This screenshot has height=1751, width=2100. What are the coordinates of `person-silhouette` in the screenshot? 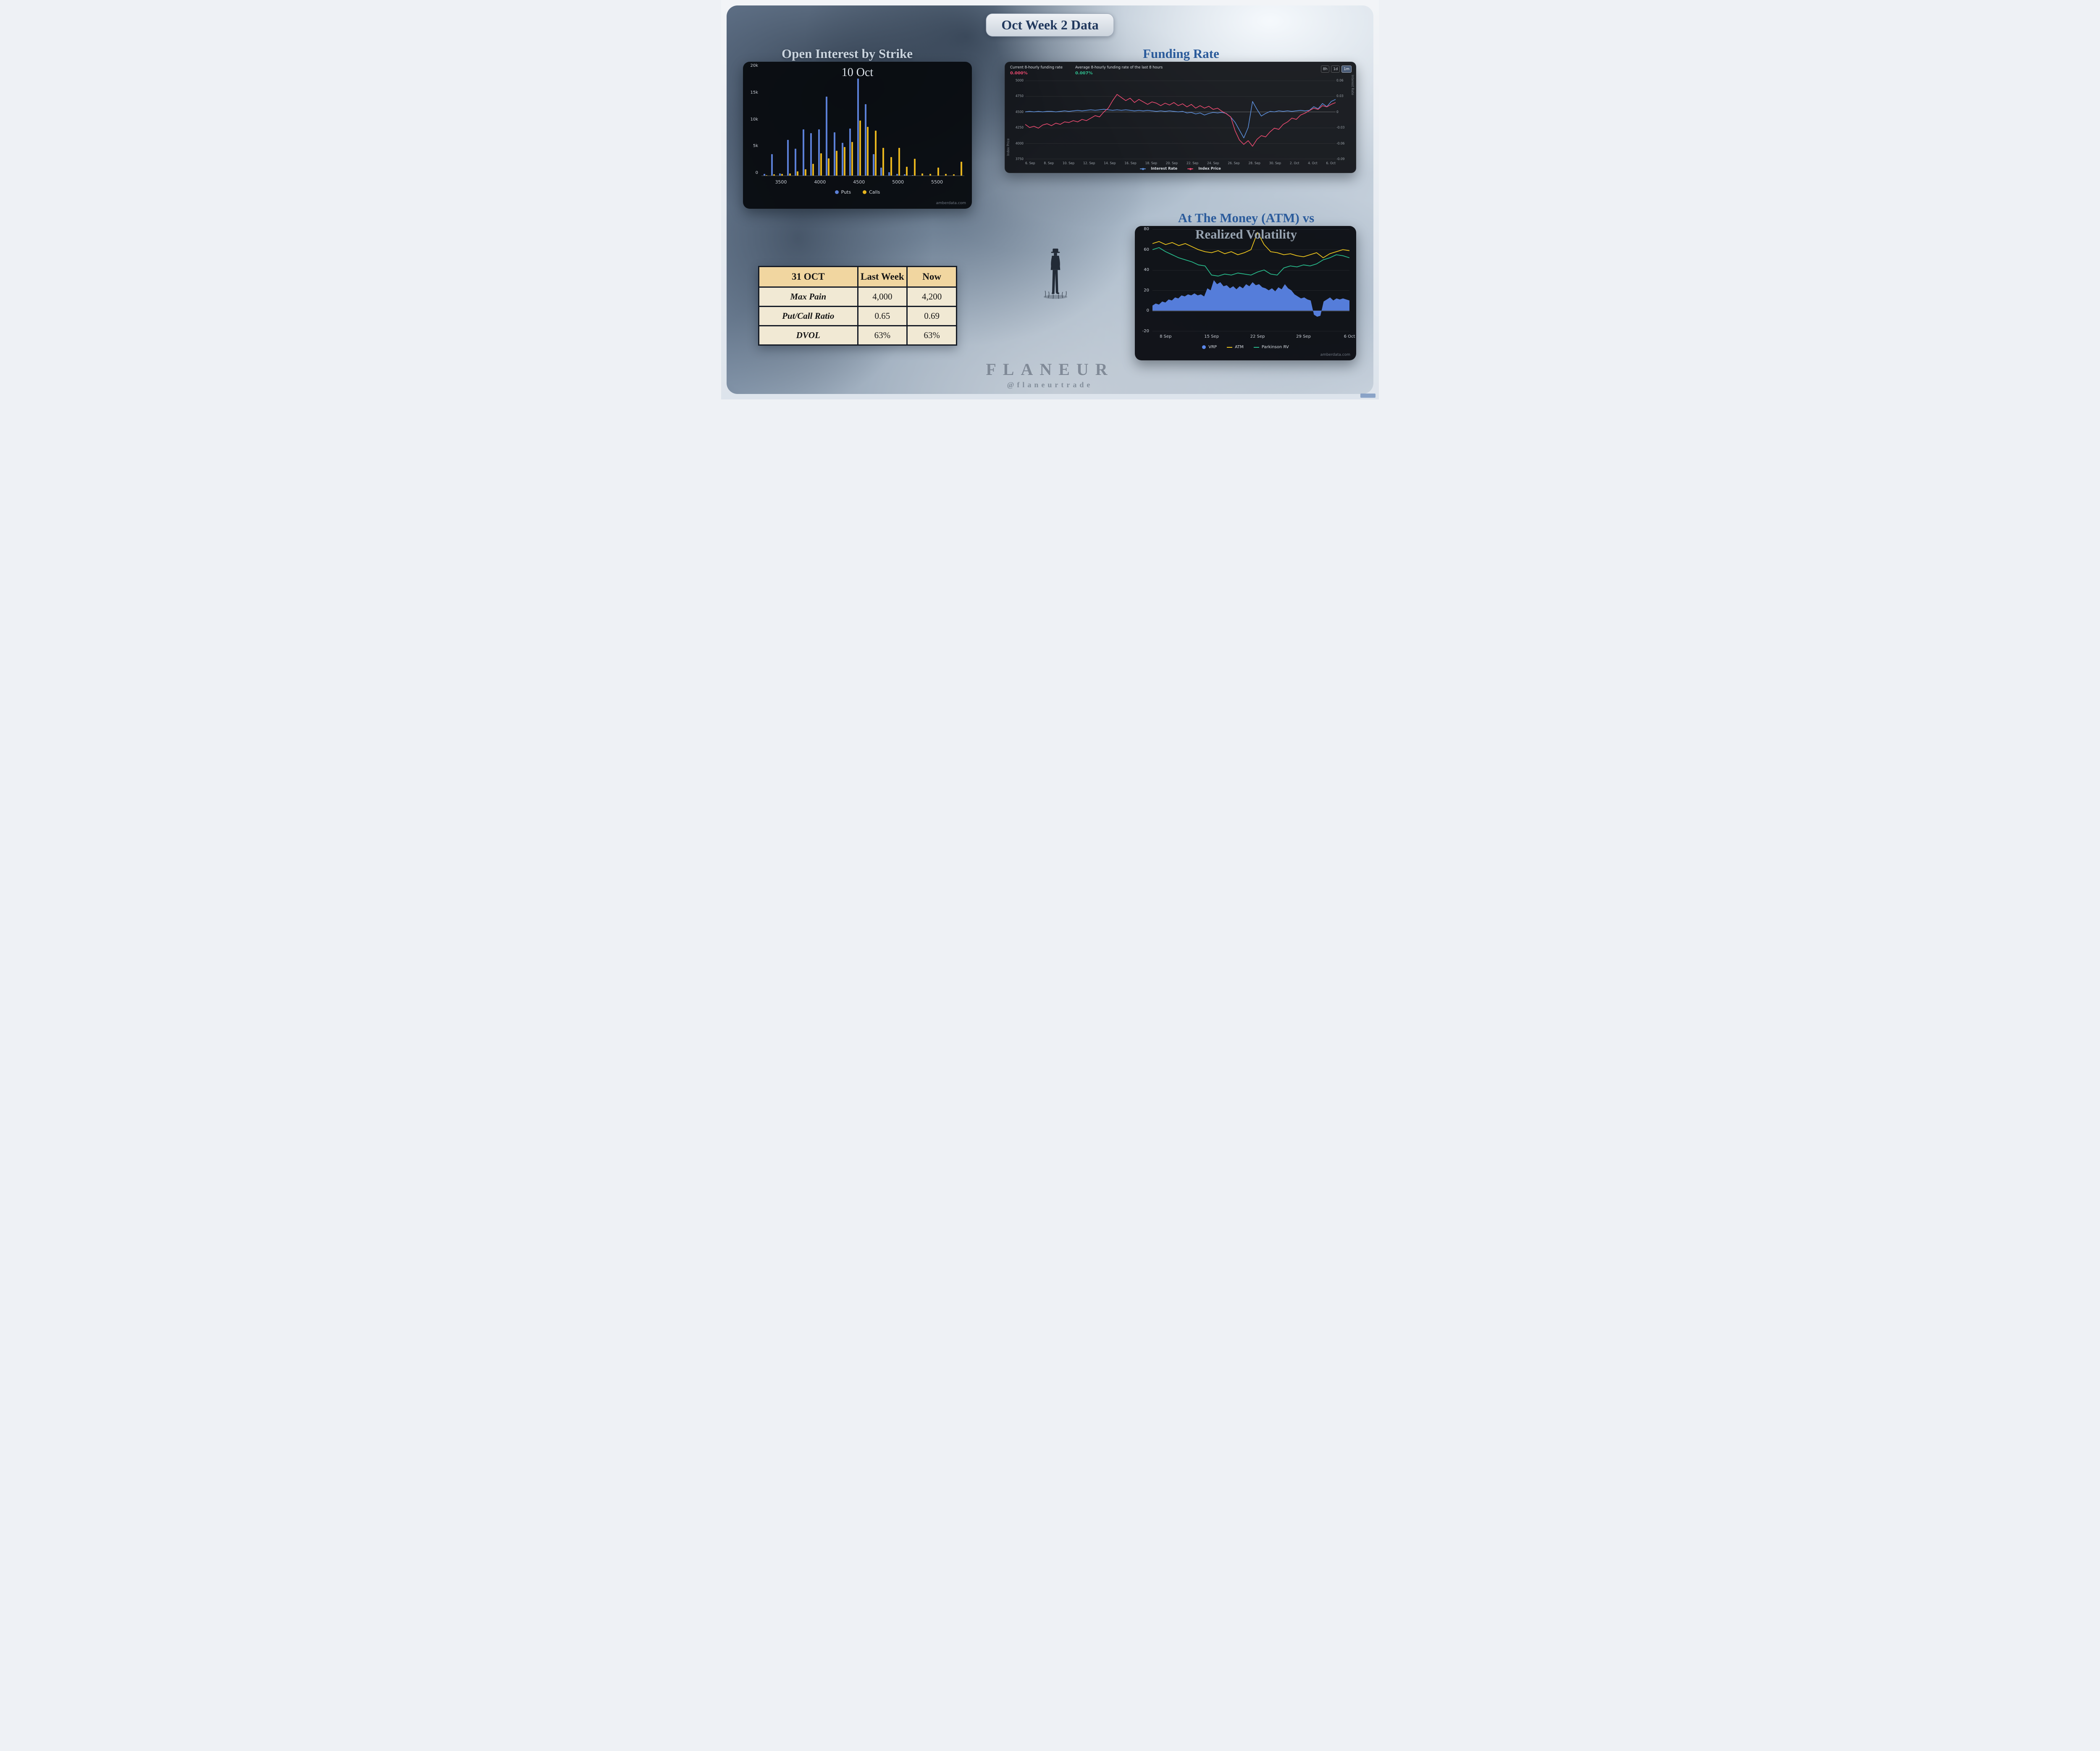 It's located at (1055, 273).